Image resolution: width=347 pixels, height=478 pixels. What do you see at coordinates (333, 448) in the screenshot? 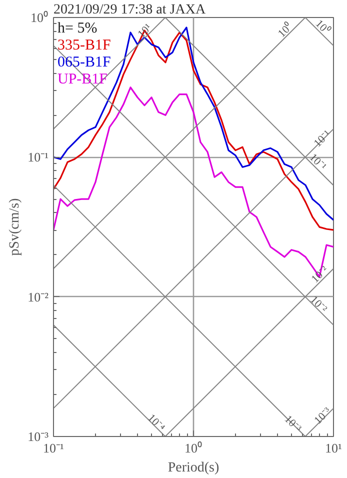
I see `x-tick-label: 10¹` at bounding box center [333, 448].